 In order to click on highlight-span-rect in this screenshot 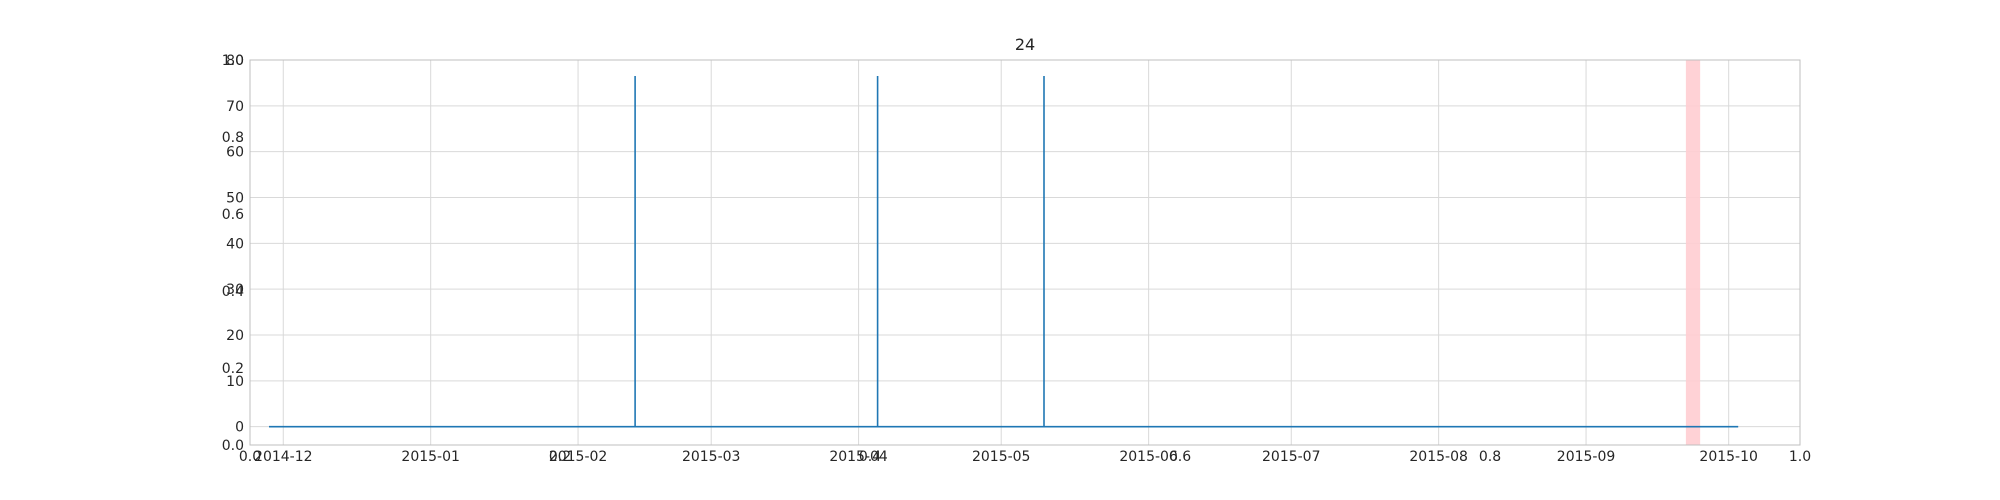, I will do `click(1693, 252)`.